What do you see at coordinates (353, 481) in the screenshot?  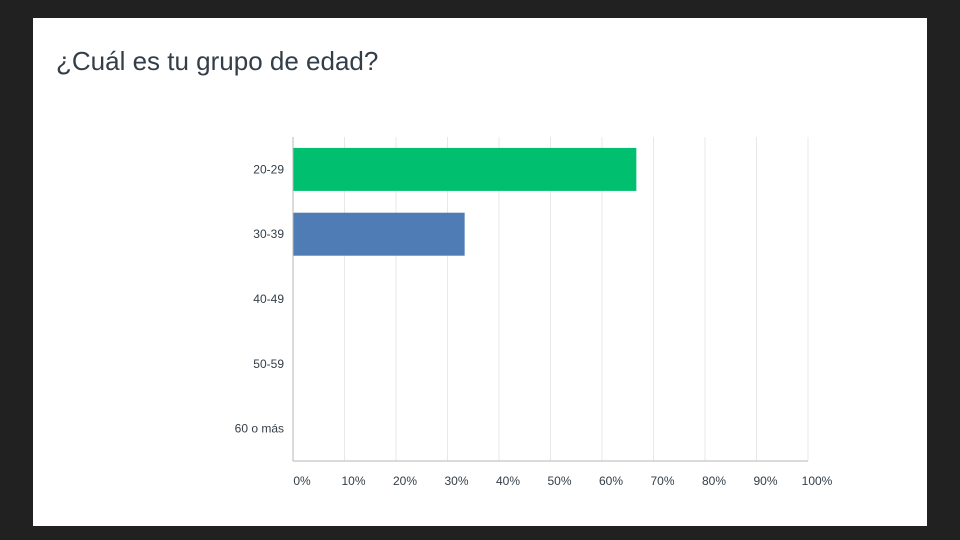 I see `x-tick-label: 10%` at bounding box center [353, 481].